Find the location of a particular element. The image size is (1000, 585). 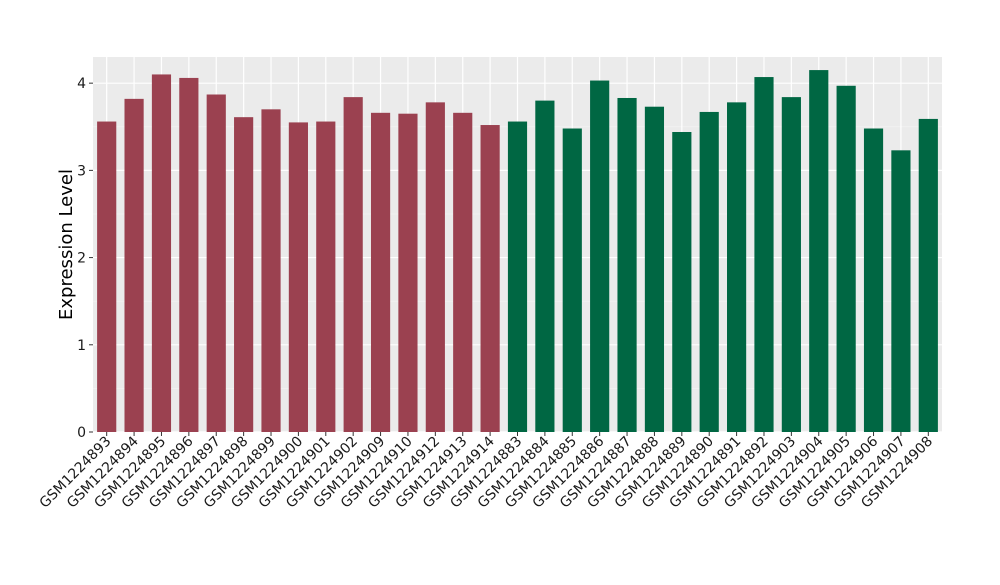

bar-GSM1224889 is located at coordinates (682, 282).